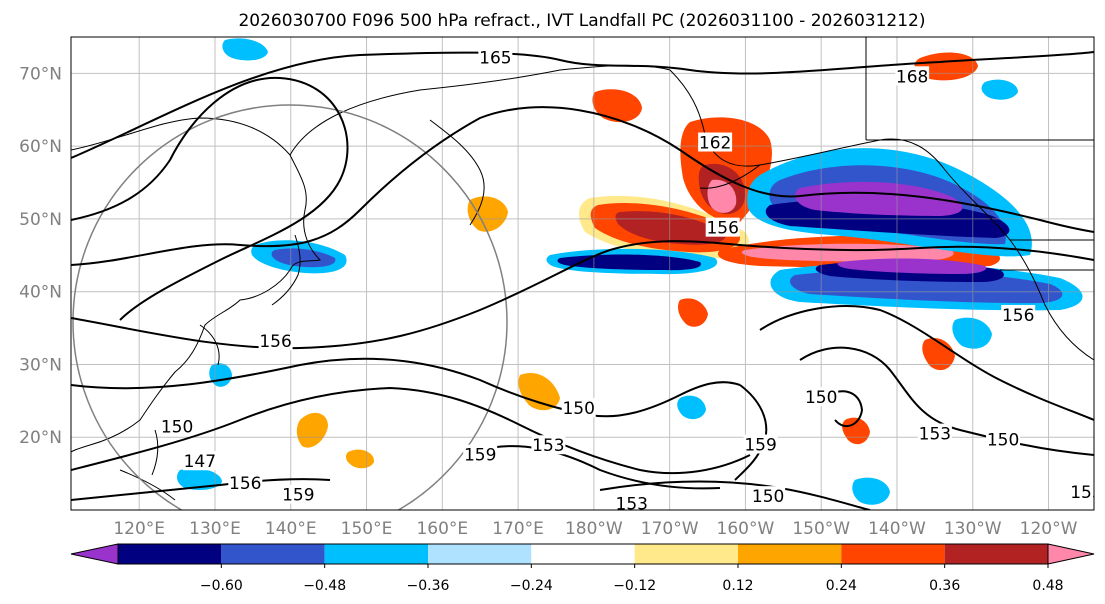  Describe the element at coordinates (40, 438) in the screenshot. I see `lat-label: 20°N` at that location.